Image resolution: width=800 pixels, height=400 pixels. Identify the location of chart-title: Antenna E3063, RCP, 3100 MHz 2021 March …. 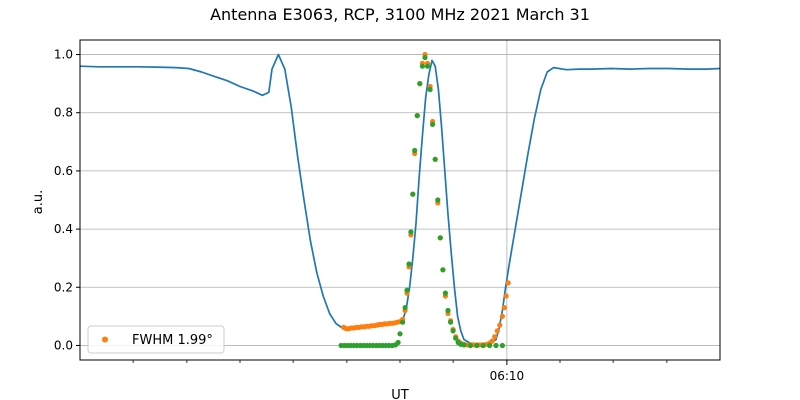
(400, 14).